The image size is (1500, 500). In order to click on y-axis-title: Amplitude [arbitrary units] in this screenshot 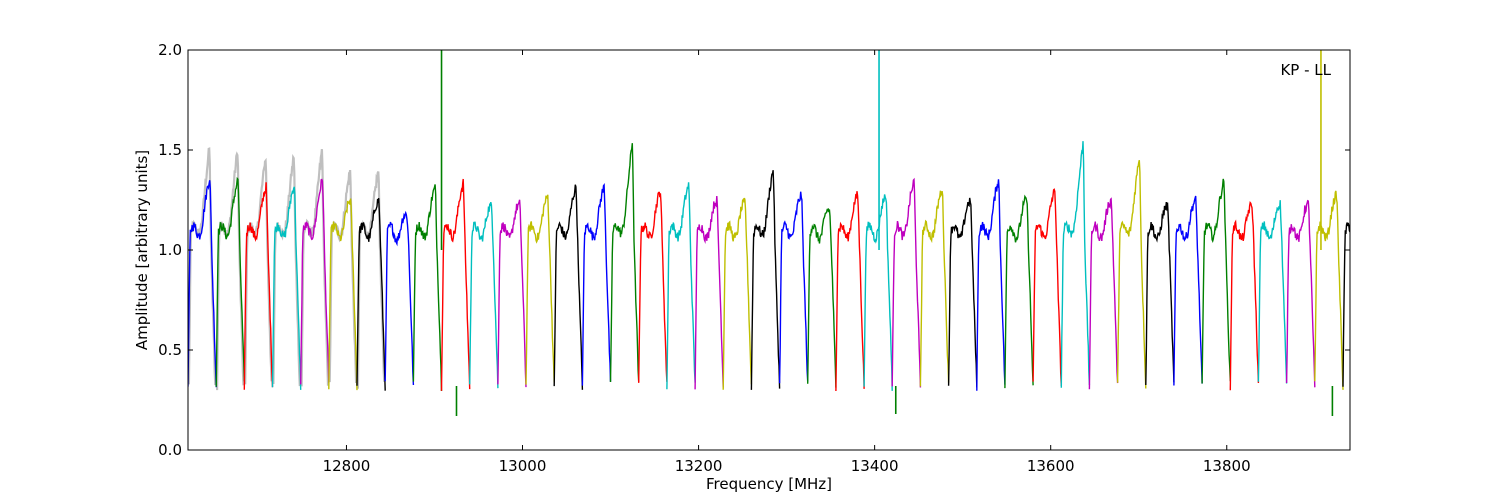, I will do `click(142, 250)`.